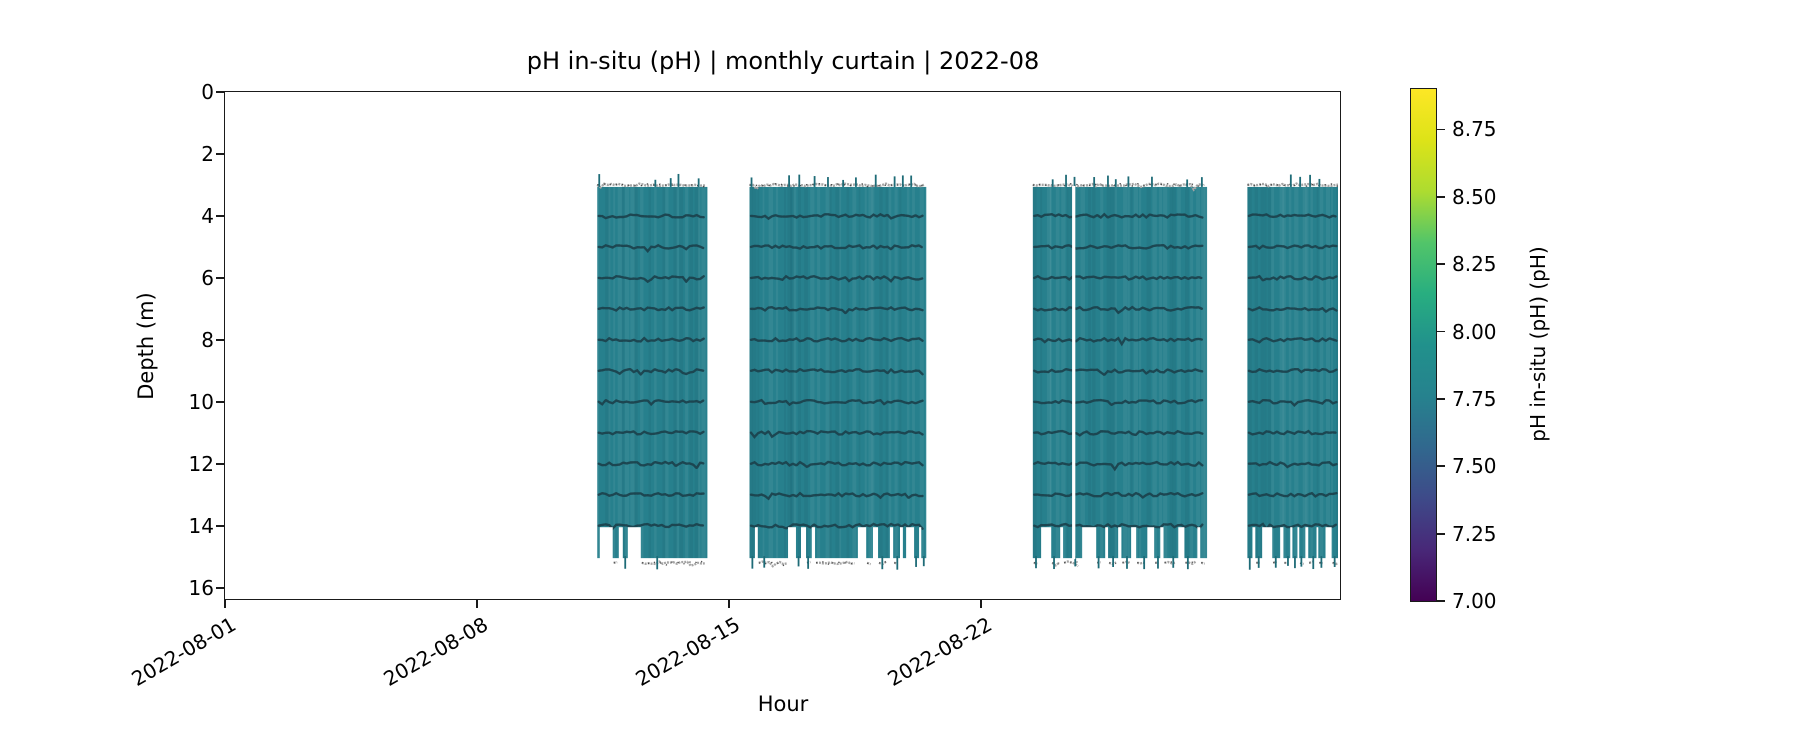 The width and height of the screenshot is (1800, 750). Describe the element at coordinates (207, 277) in the screenshot. I see `y-tick-label: 6` at that location.